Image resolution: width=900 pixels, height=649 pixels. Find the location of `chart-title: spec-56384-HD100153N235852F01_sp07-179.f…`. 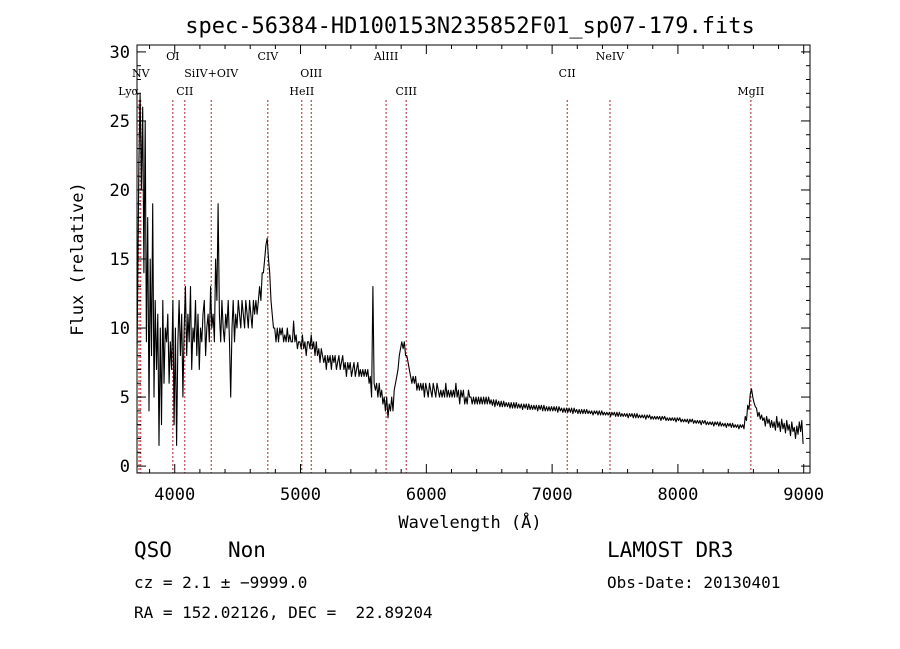

chart-title: spec-56384-HD100153N235852F01_sp07-179.f… is located at coordinates (470, 26).